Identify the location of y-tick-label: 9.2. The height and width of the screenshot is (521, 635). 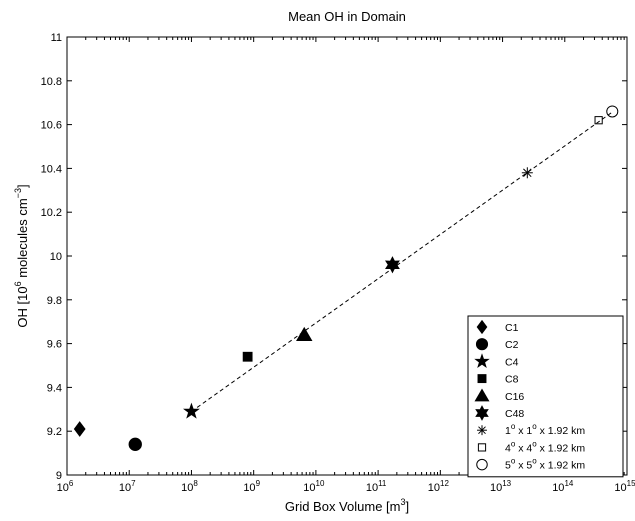
(54, 432).